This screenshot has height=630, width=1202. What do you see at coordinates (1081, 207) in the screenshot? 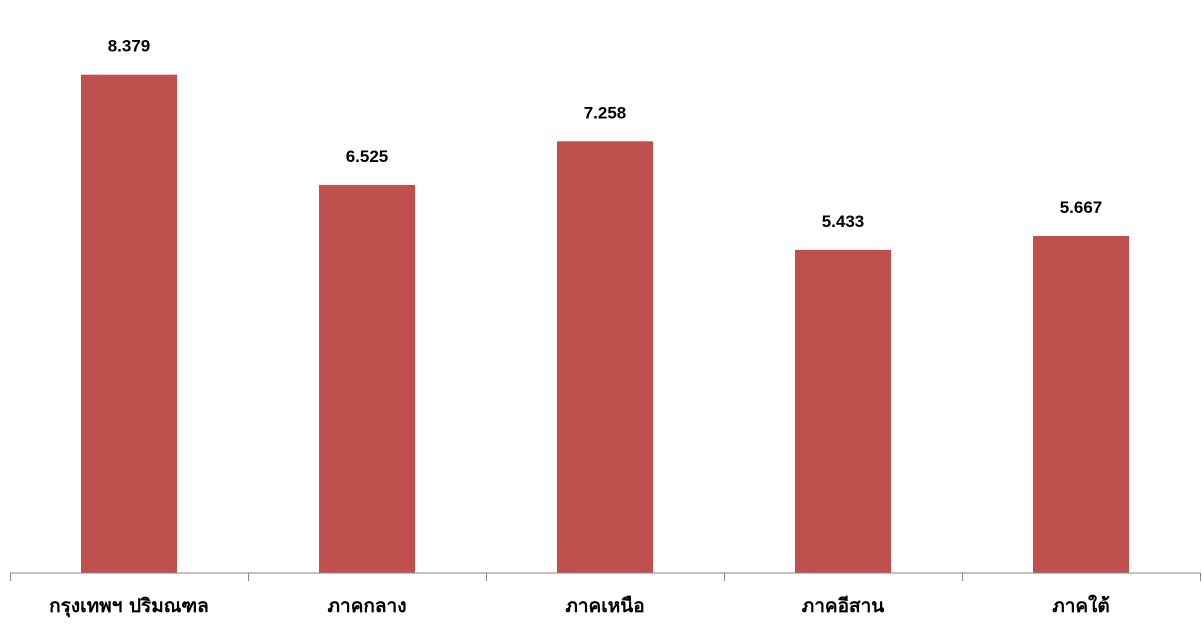
I see `value-label-5: 5.667` at bounding box center [1081, 207].